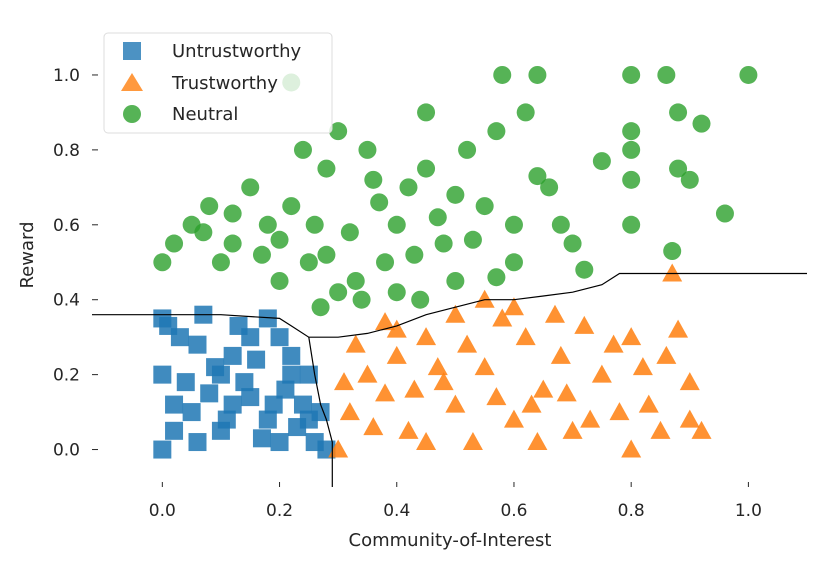 This screenshot has height=567, width=830. I want to click on decision-boundary-lower, so click(320, 412).